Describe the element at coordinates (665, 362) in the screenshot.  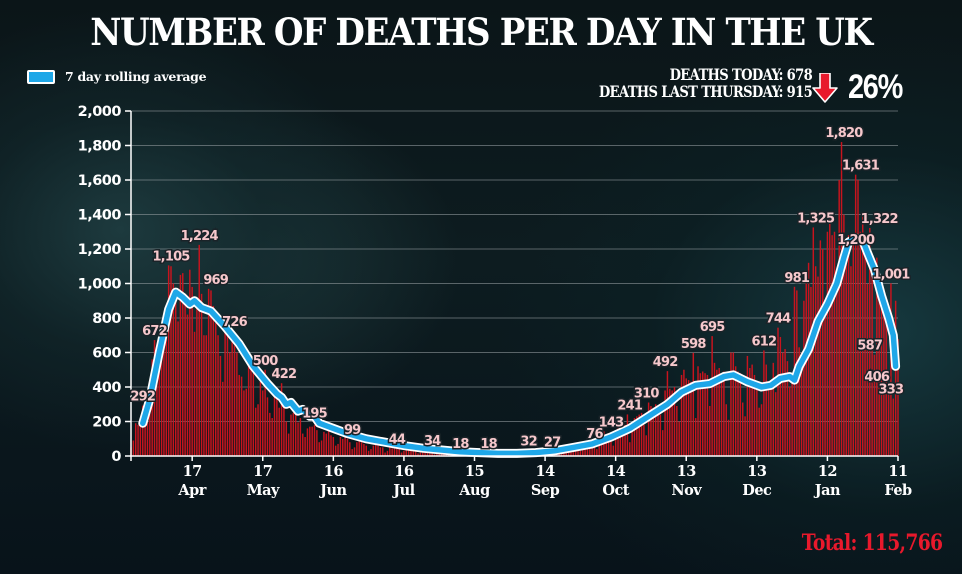
I see `data-label: 492` at that location.